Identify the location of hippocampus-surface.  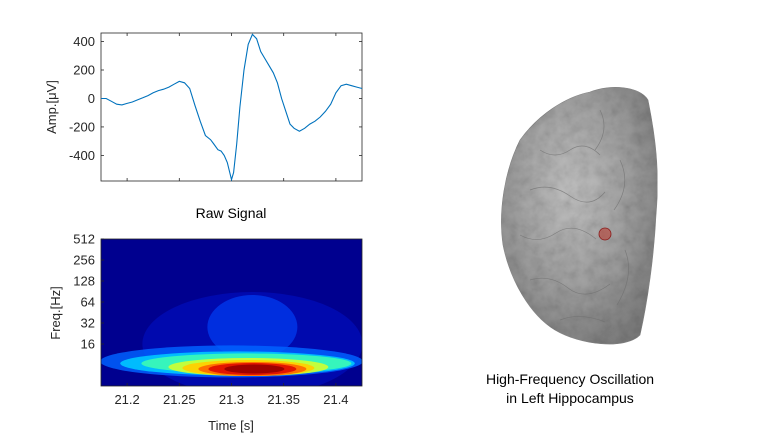
(579, 216).